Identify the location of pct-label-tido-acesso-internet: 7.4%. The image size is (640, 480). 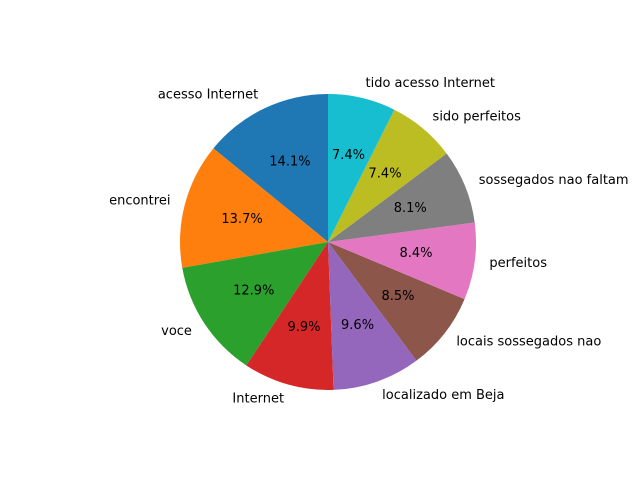
(348, 155).